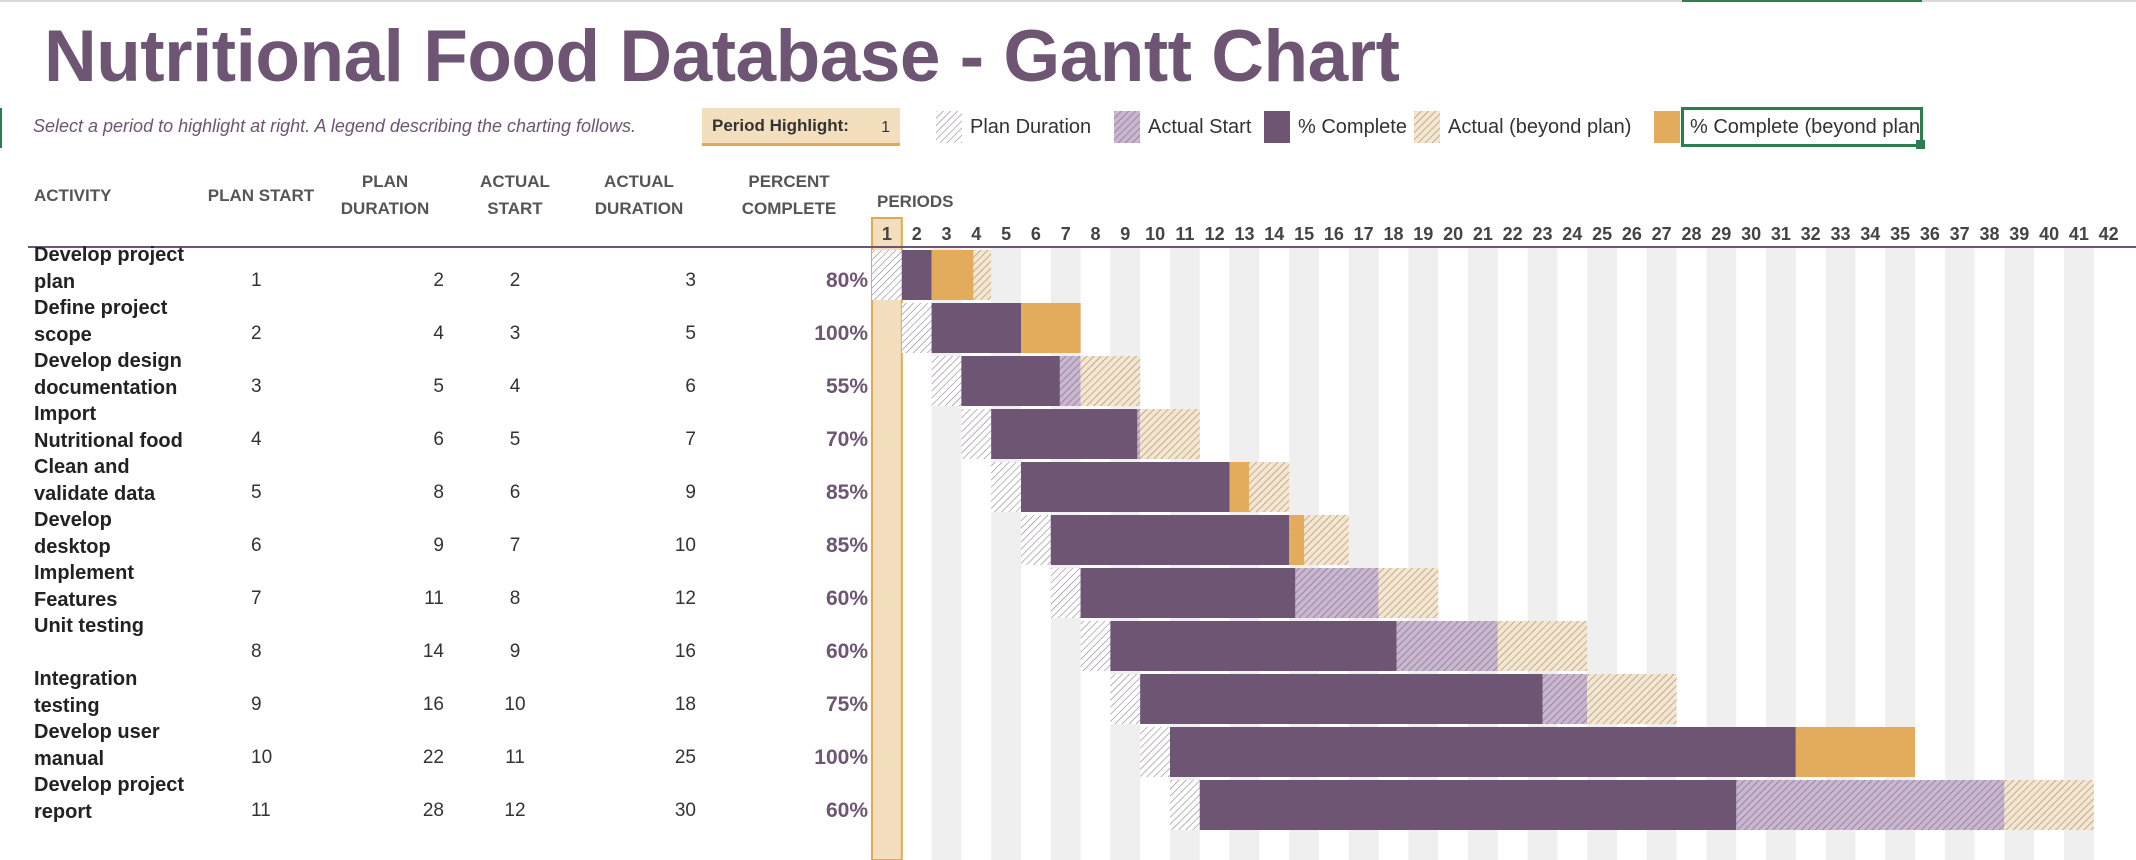  What do you see at coordinates (1513, 234) in the screenshot?
I see `period-number: 22` at bounding box center [1513, 234].